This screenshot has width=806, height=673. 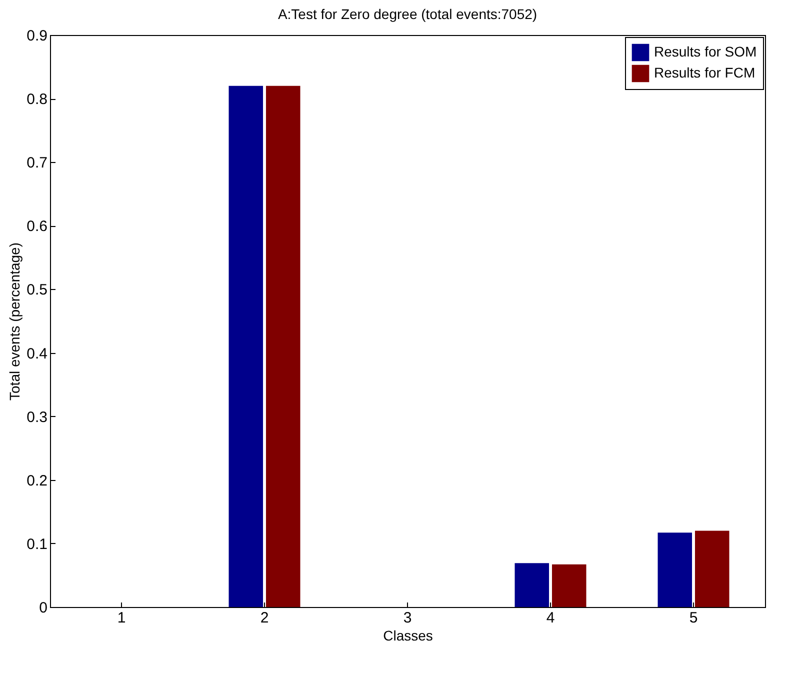 What do you see at coordinates (705, 52) in the screenshot?
I see `legend-label: Results for SOM` at bounding box center [705, 52].